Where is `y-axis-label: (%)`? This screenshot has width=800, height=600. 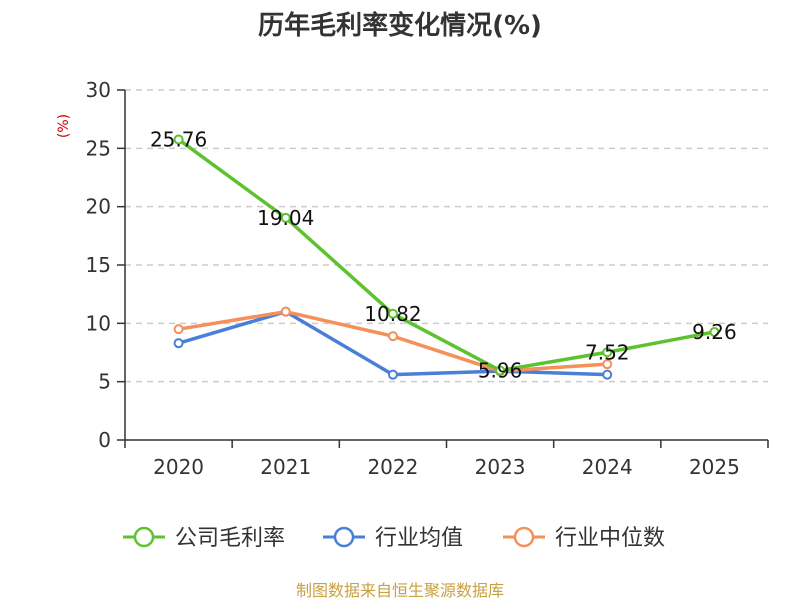
y-axis-label: (%) is located at coordinates (64, 126).